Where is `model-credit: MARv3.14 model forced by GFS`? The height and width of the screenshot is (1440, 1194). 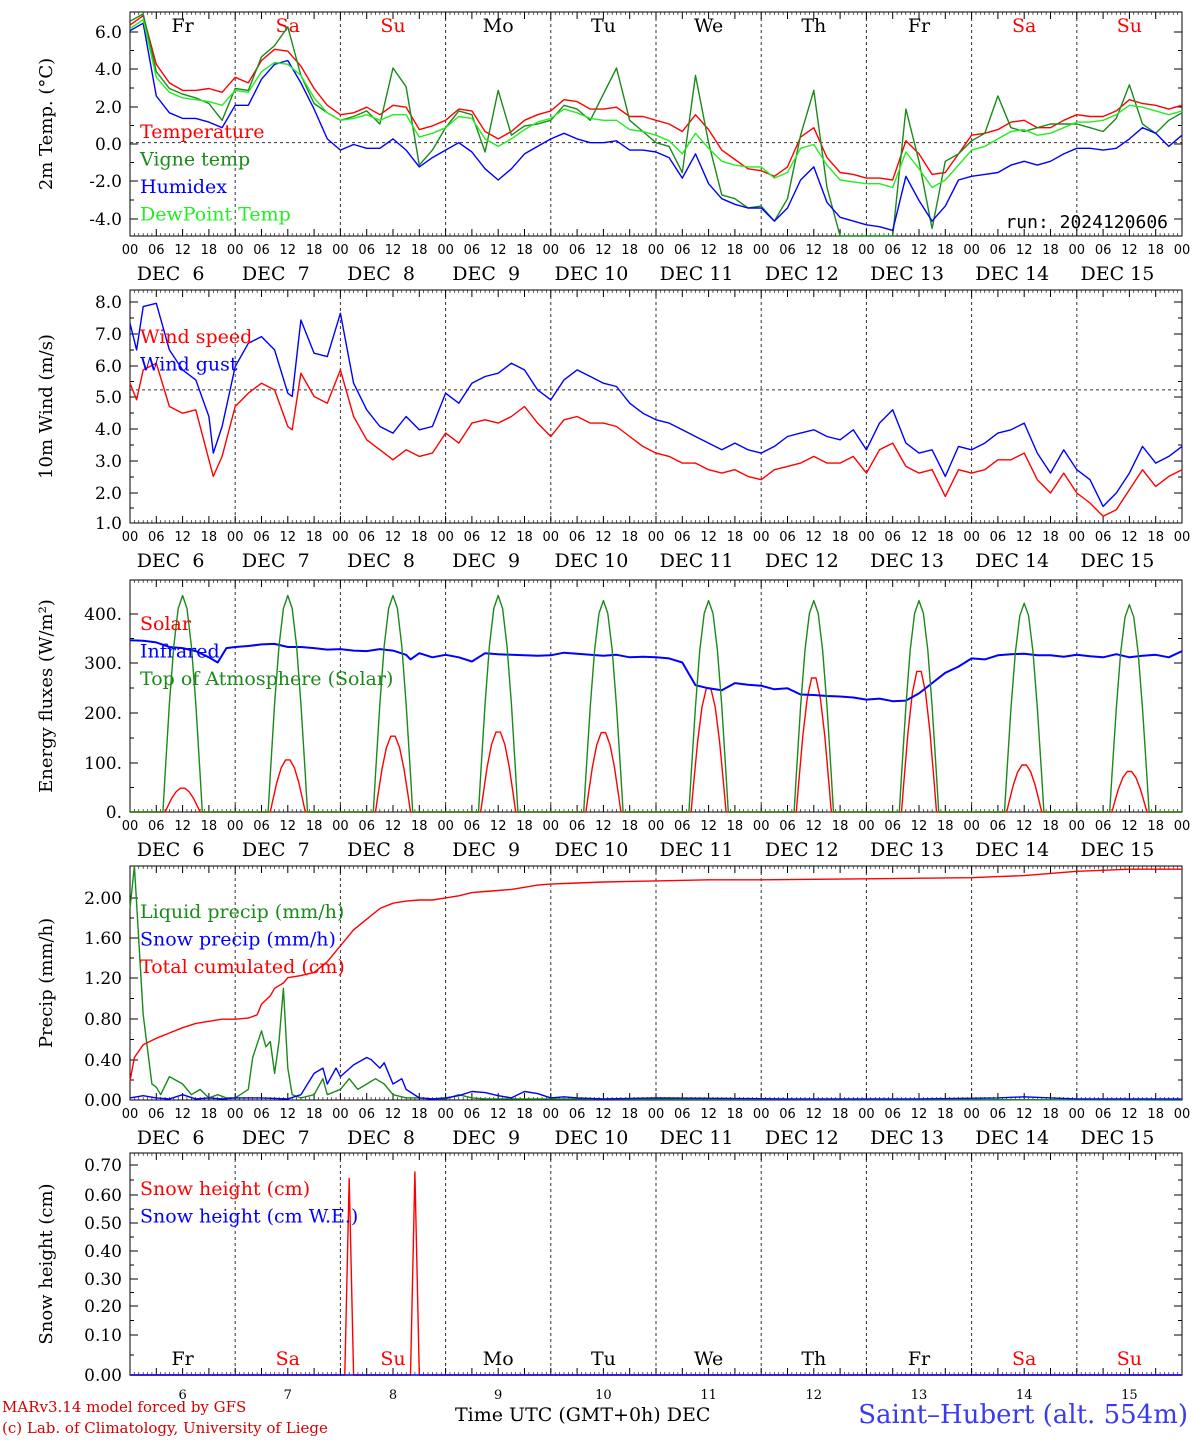
model-credit: MARv3.14 model forced by GFS is located at coordinates (124, 1407).